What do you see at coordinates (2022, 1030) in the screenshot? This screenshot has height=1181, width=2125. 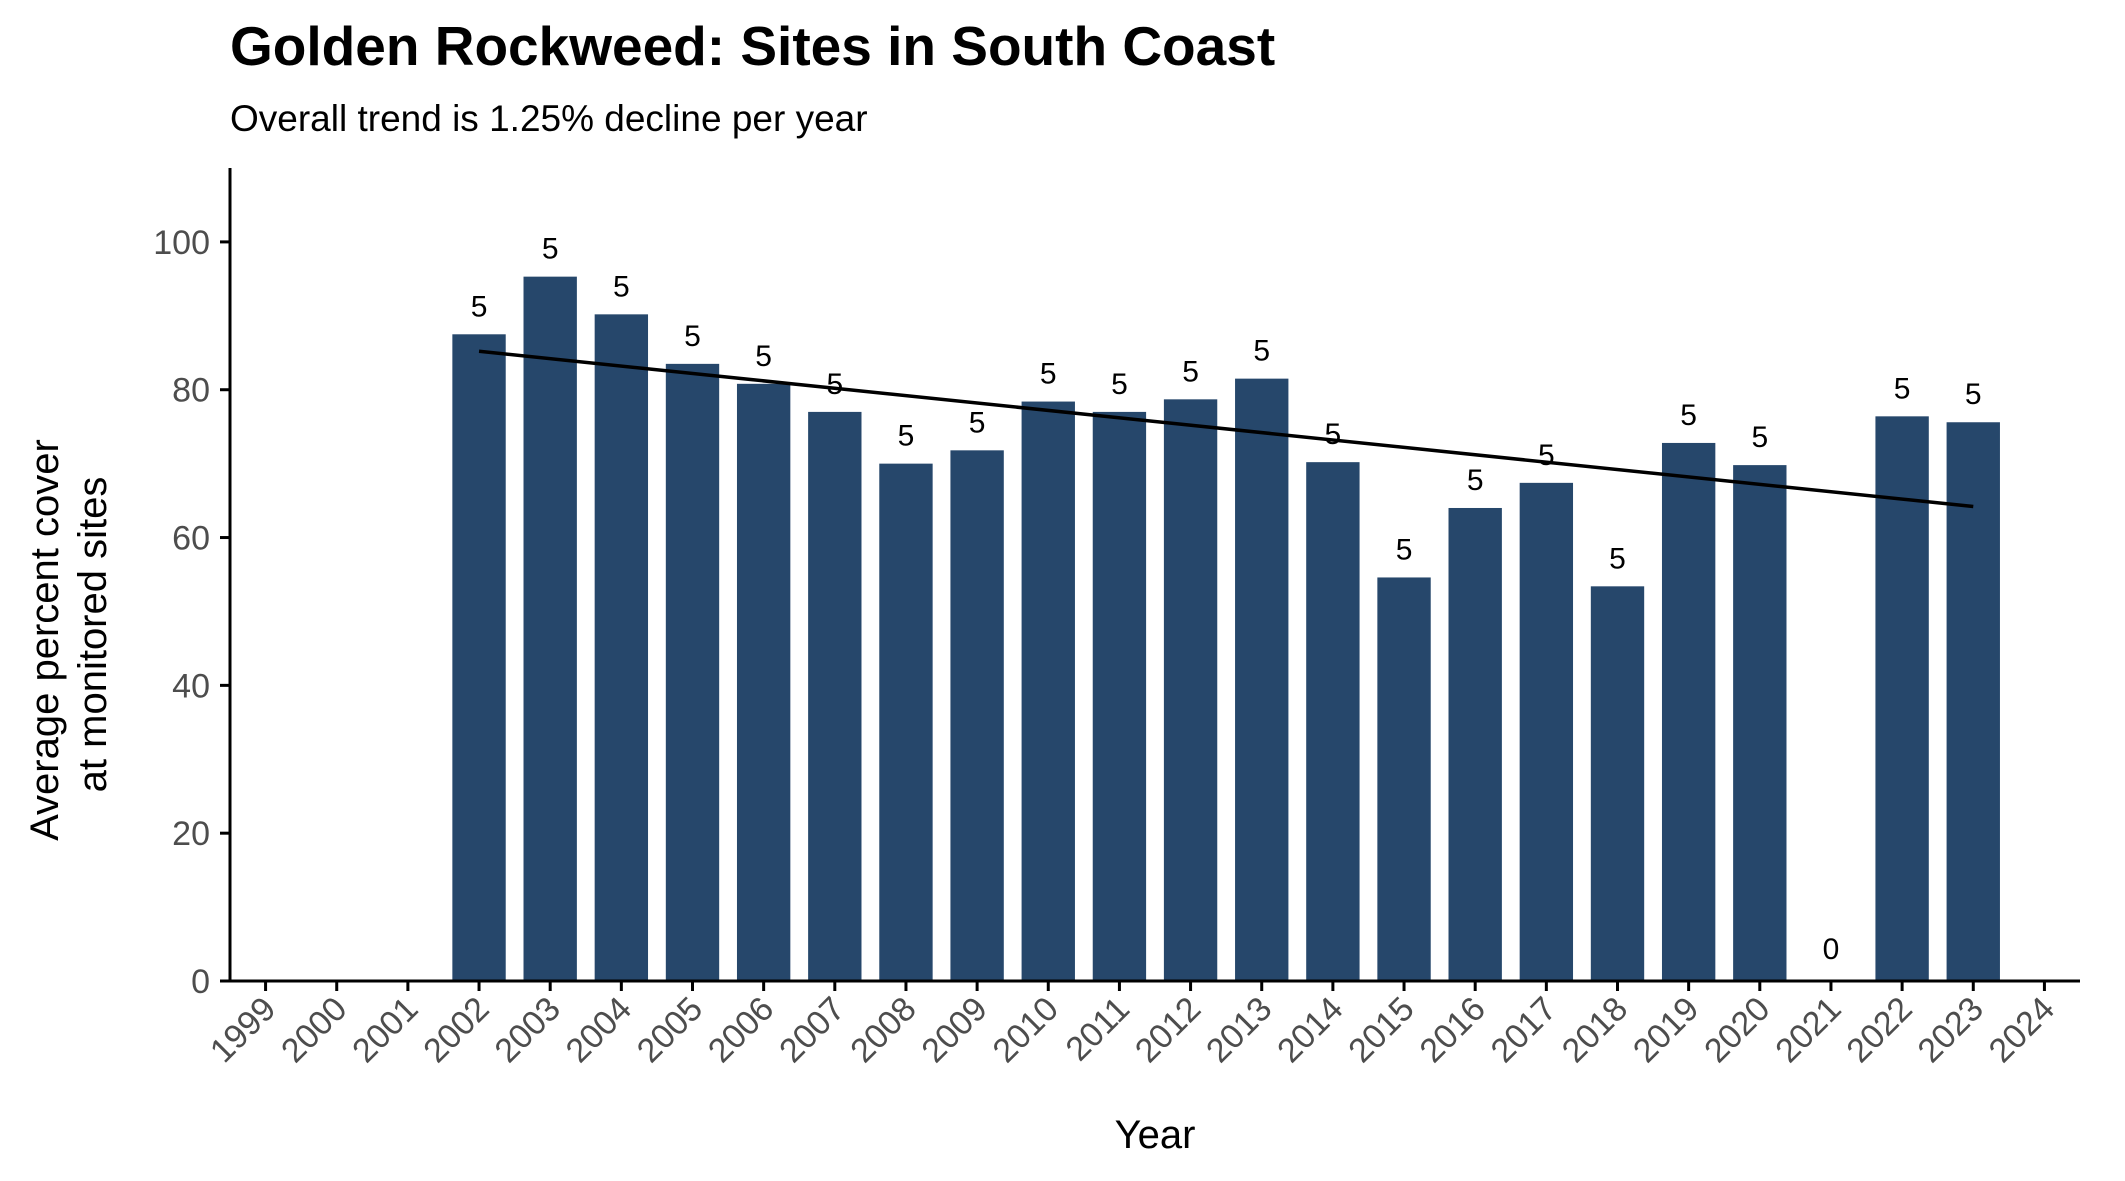 I see `x-tick-label: 2024` at bounding box center [2022, 1030].